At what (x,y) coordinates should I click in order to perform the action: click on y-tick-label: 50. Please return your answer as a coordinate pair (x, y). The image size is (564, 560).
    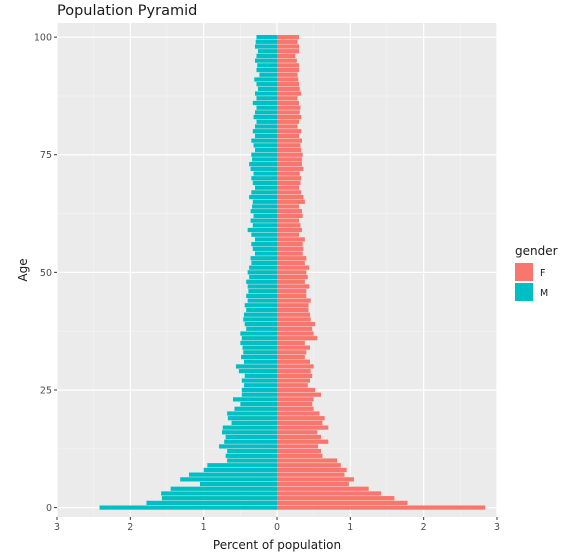
    Looking at the image, I should click on (46, 273).